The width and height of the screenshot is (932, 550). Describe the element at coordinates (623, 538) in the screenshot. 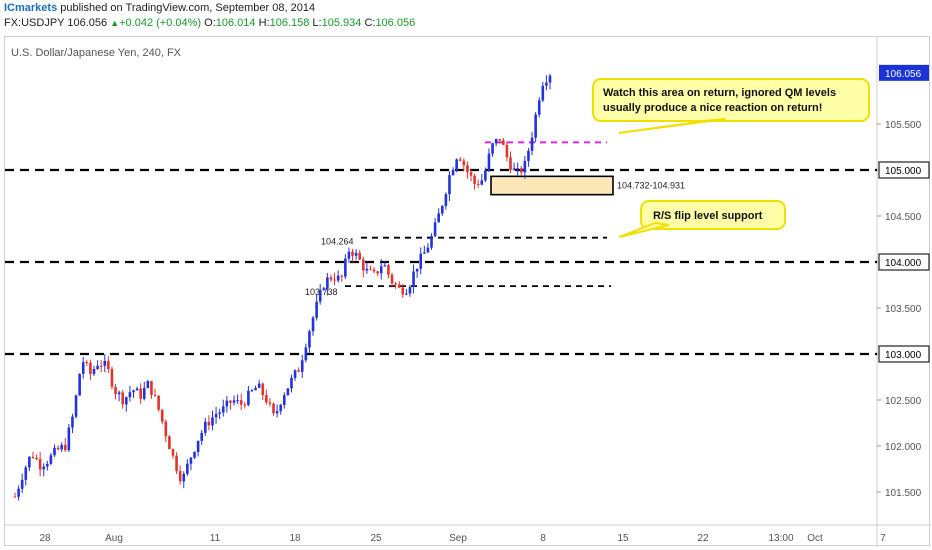

I see `time-tick-label: 15` at that location.